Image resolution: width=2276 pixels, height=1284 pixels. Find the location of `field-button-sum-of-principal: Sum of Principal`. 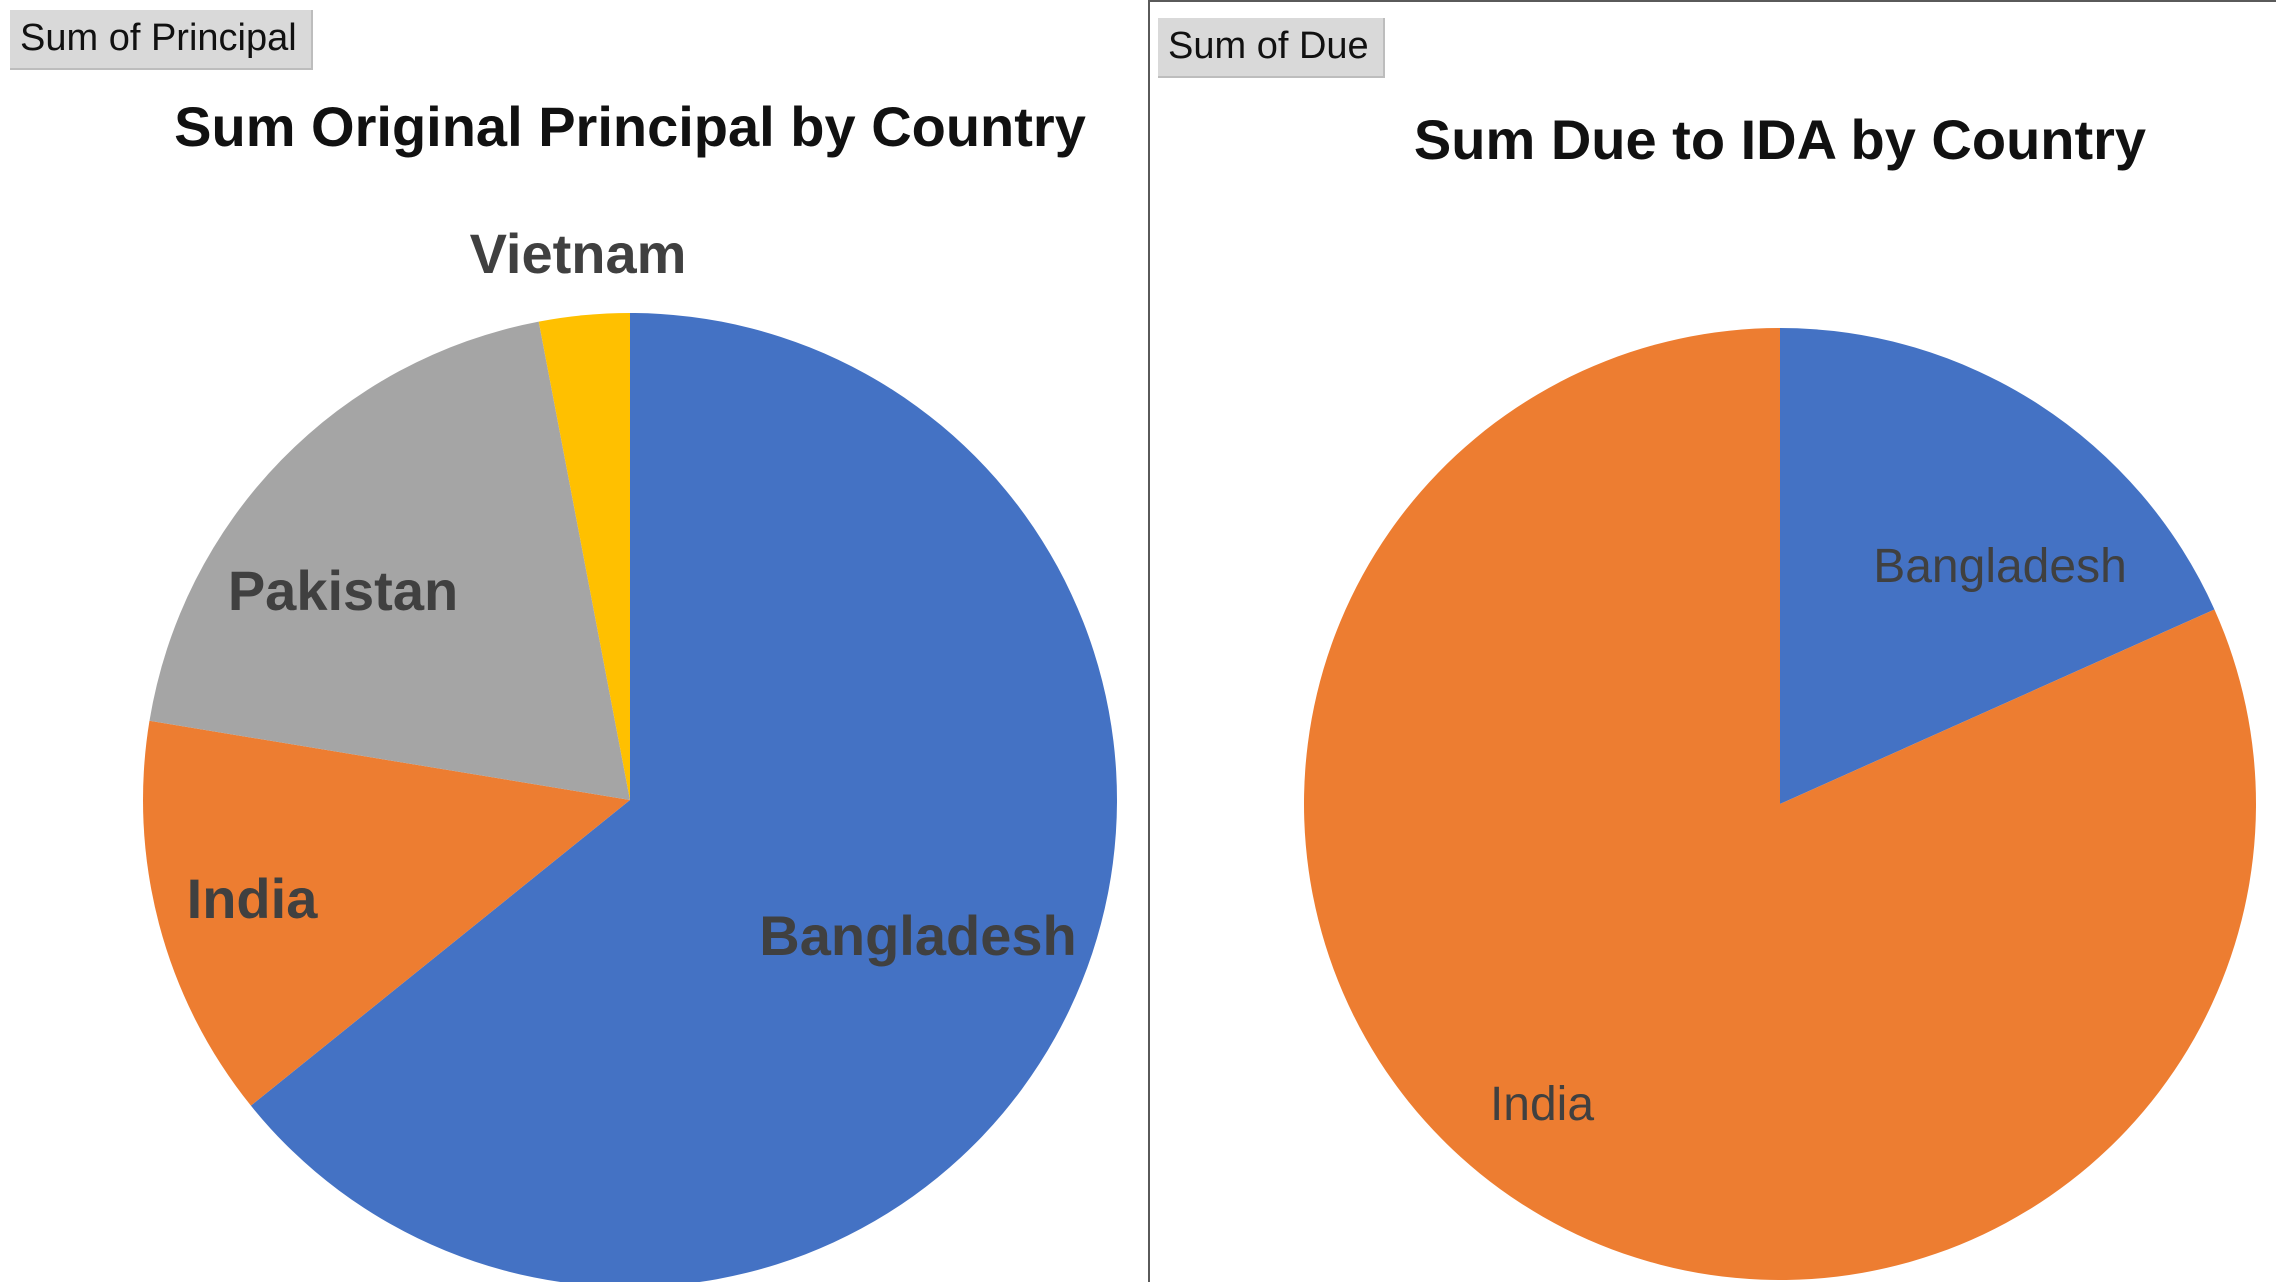

field-button-sum-of-principal: Sum of Principal is located at coordinates (161, 40).